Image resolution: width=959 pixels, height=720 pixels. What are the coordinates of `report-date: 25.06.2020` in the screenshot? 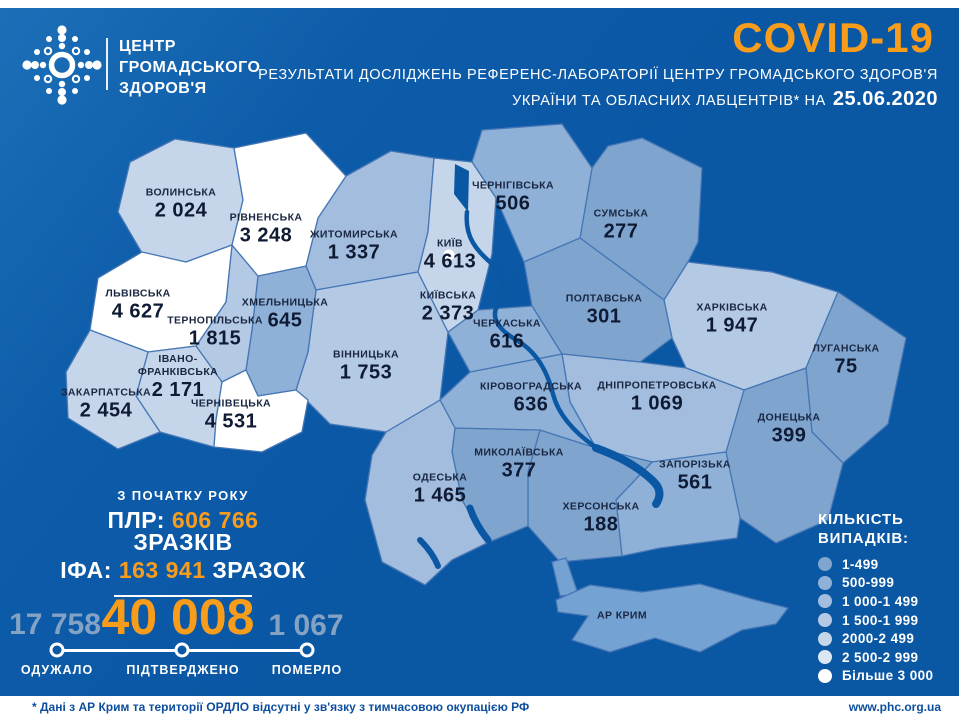 It's located at (885, 99).